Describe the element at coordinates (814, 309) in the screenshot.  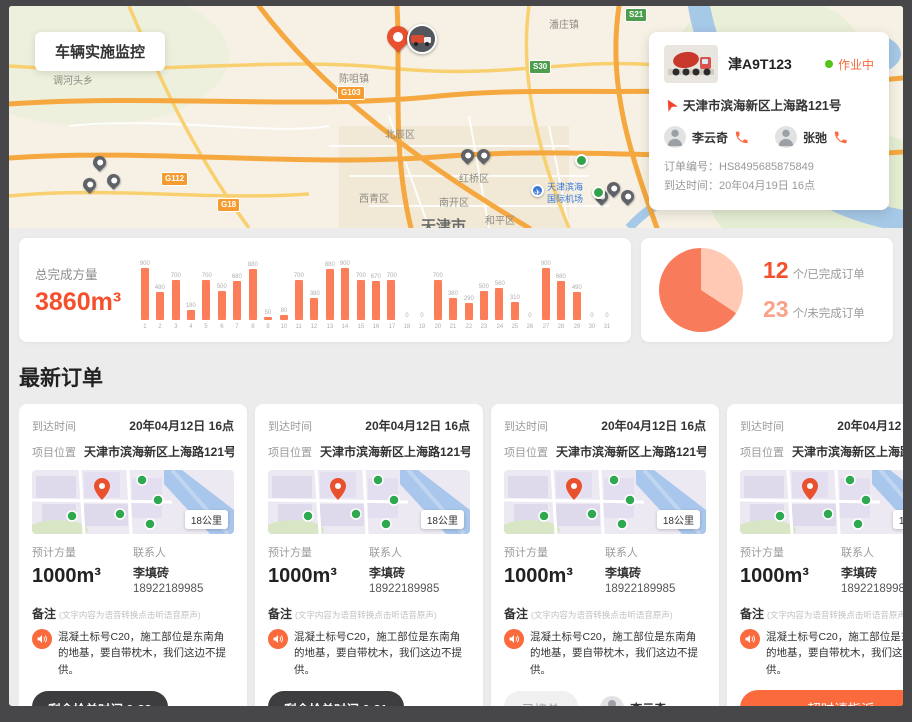
I see `legend-uncompleted: 23 个/未完成订单` at that location.